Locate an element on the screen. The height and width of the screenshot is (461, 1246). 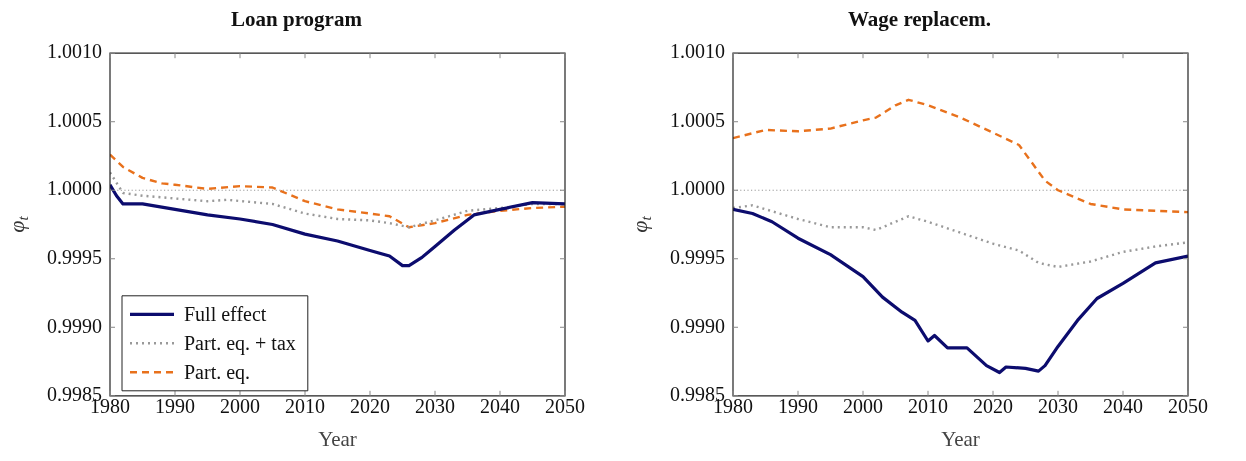
legend-label: Part. eq. + tax is located at coordinates (240, 343).